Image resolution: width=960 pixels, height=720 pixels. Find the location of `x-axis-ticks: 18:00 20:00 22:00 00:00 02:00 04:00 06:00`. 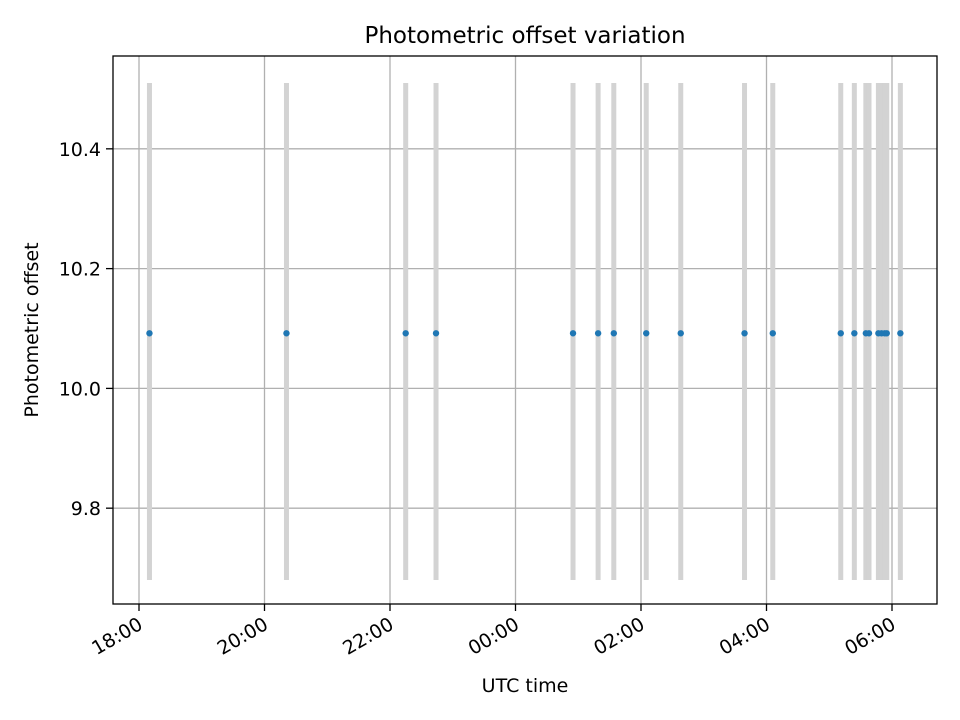

x-axis-ticks: 18:00 20:00 22:00 00:00 02:00 04:00 06:00 is located at coordinates (494, 632).